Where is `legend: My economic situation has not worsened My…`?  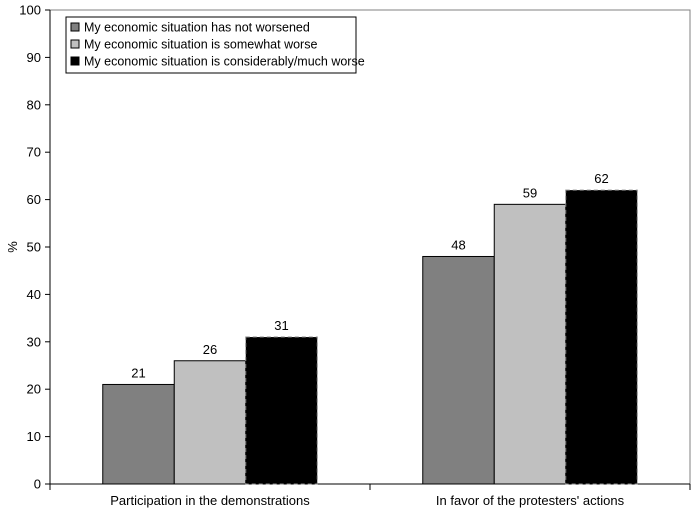
legend: My economic situation has not worsened My… is located at coordinates (215, 45).